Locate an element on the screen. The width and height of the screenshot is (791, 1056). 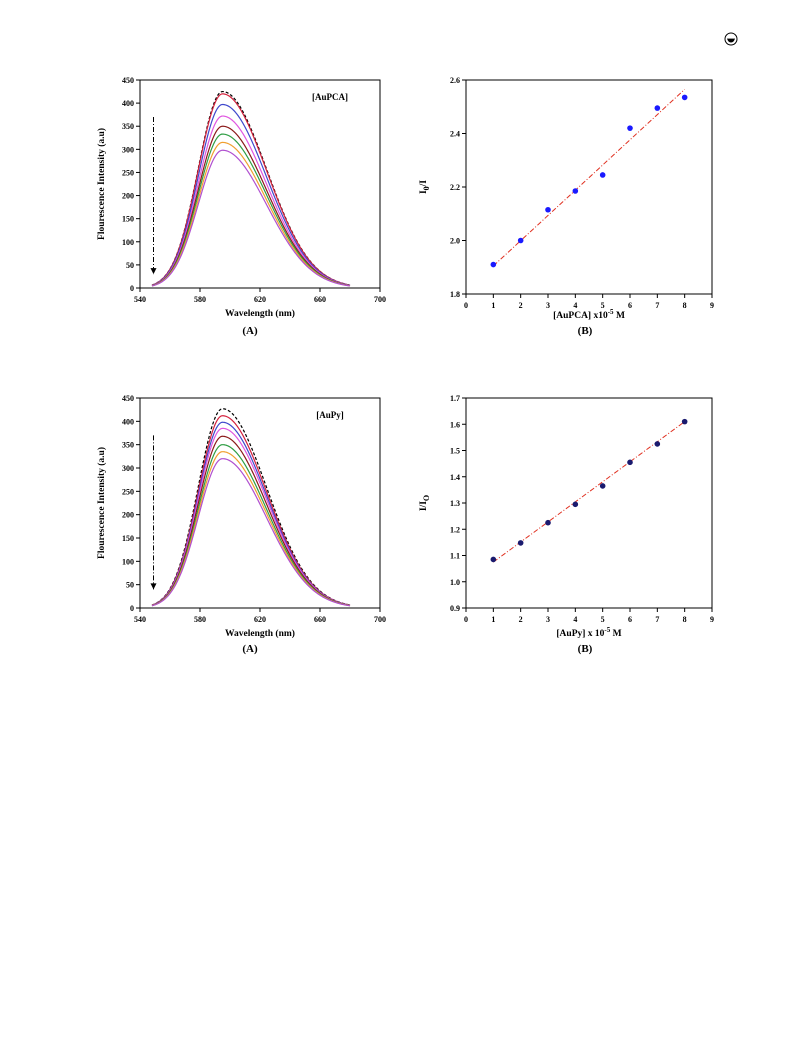
y-tick-label: 1.7 is located at coordinates (455, 398).